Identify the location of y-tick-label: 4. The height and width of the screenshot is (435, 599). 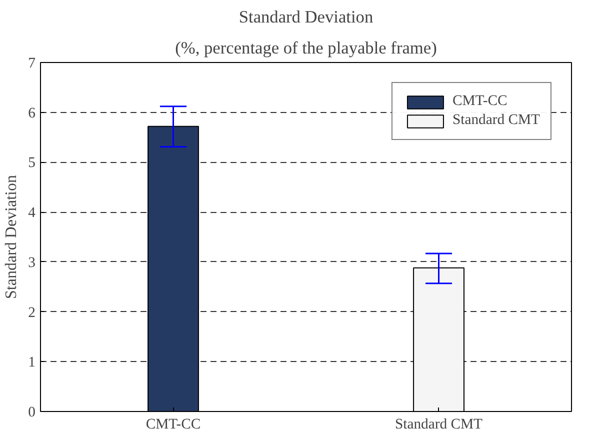
(32, 213).